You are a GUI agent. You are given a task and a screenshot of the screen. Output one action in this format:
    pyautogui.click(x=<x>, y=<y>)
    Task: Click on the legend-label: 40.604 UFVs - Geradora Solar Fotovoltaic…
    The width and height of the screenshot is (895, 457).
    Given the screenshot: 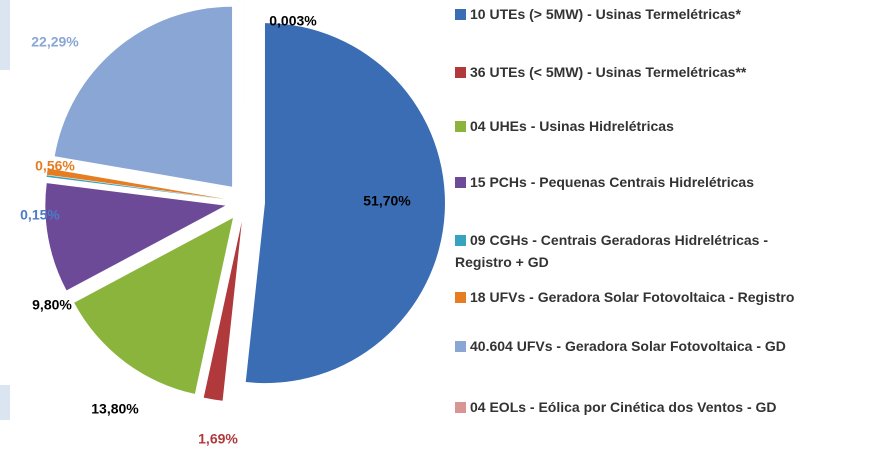 What is the action you would take?
    pyautogui.click(x=628, y=346)
    